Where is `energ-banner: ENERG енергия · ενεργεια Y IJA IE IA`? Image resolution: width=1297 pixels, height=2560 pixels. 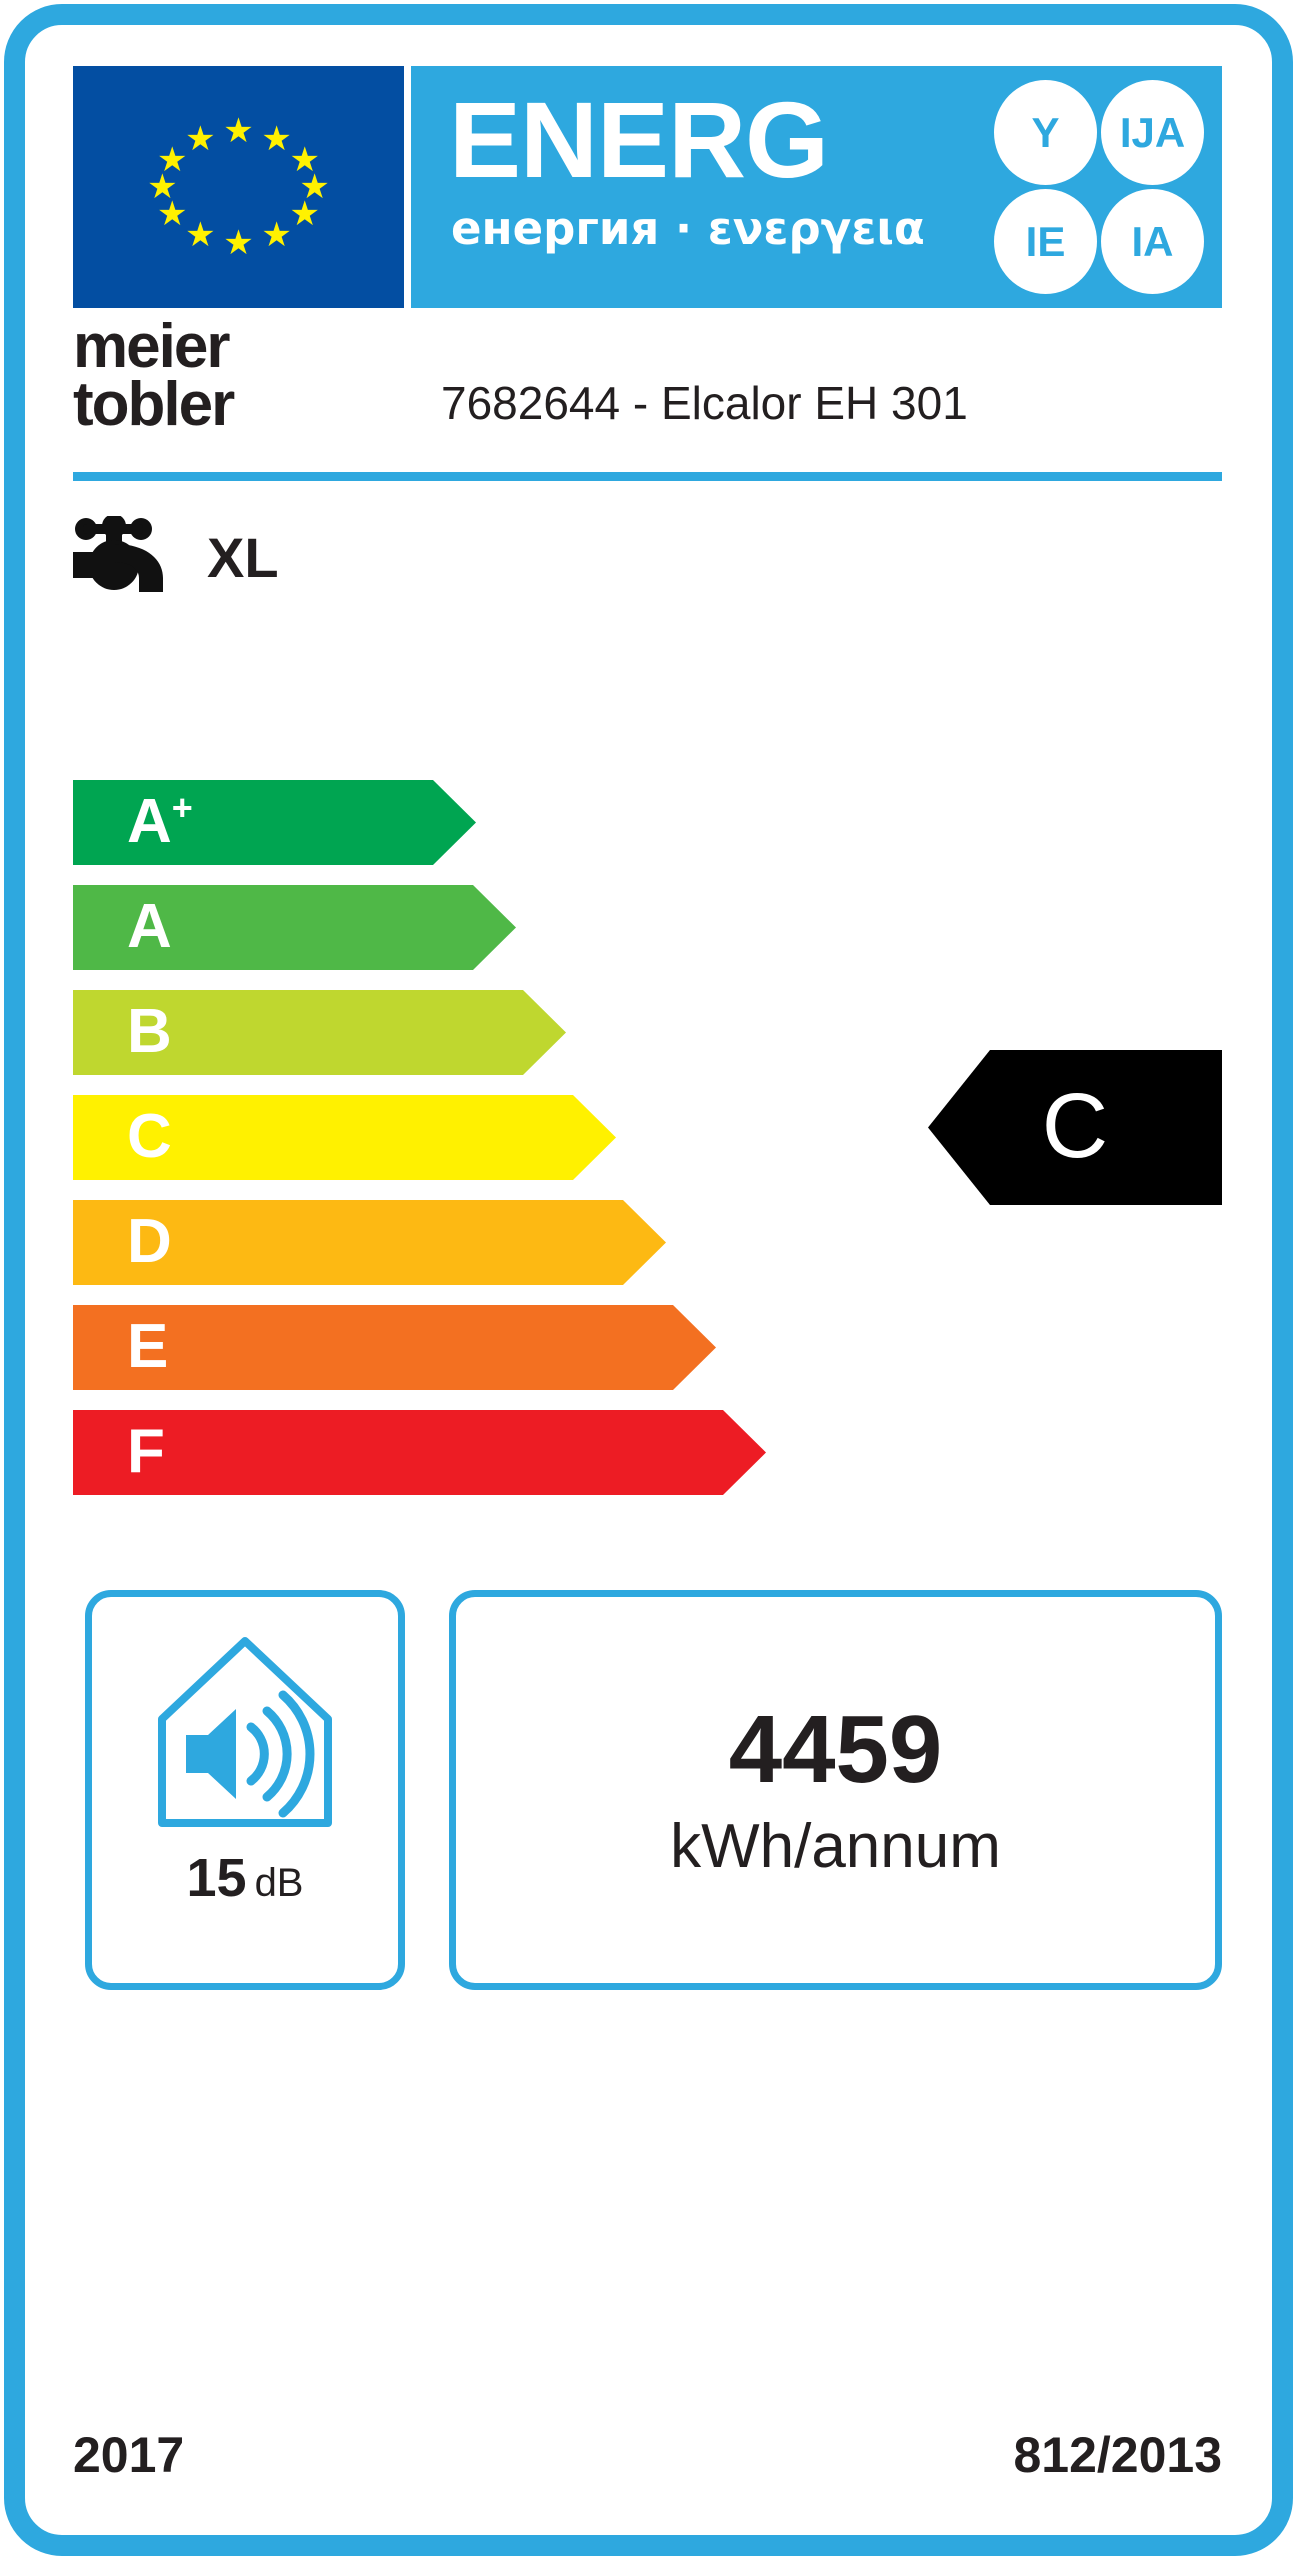 energ-banner: ENERG енергия · ενεργεια Y IJA IE IA is located at coordinates (816, 187).